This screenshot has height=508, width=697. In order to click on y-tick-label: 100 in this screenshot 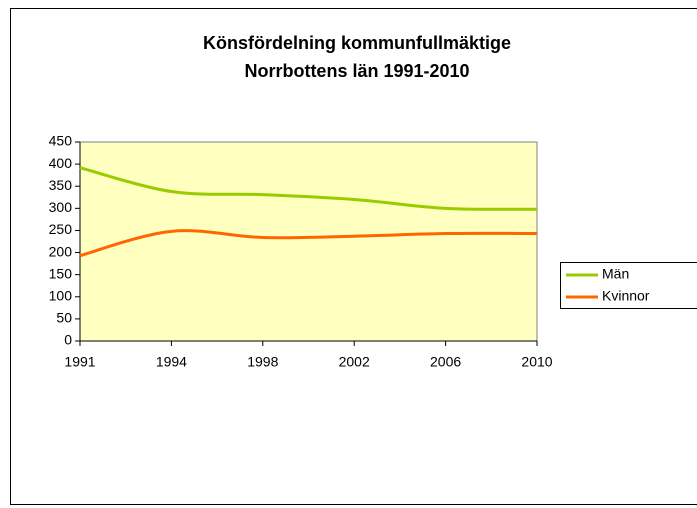, I will do `click(61, 295)`.